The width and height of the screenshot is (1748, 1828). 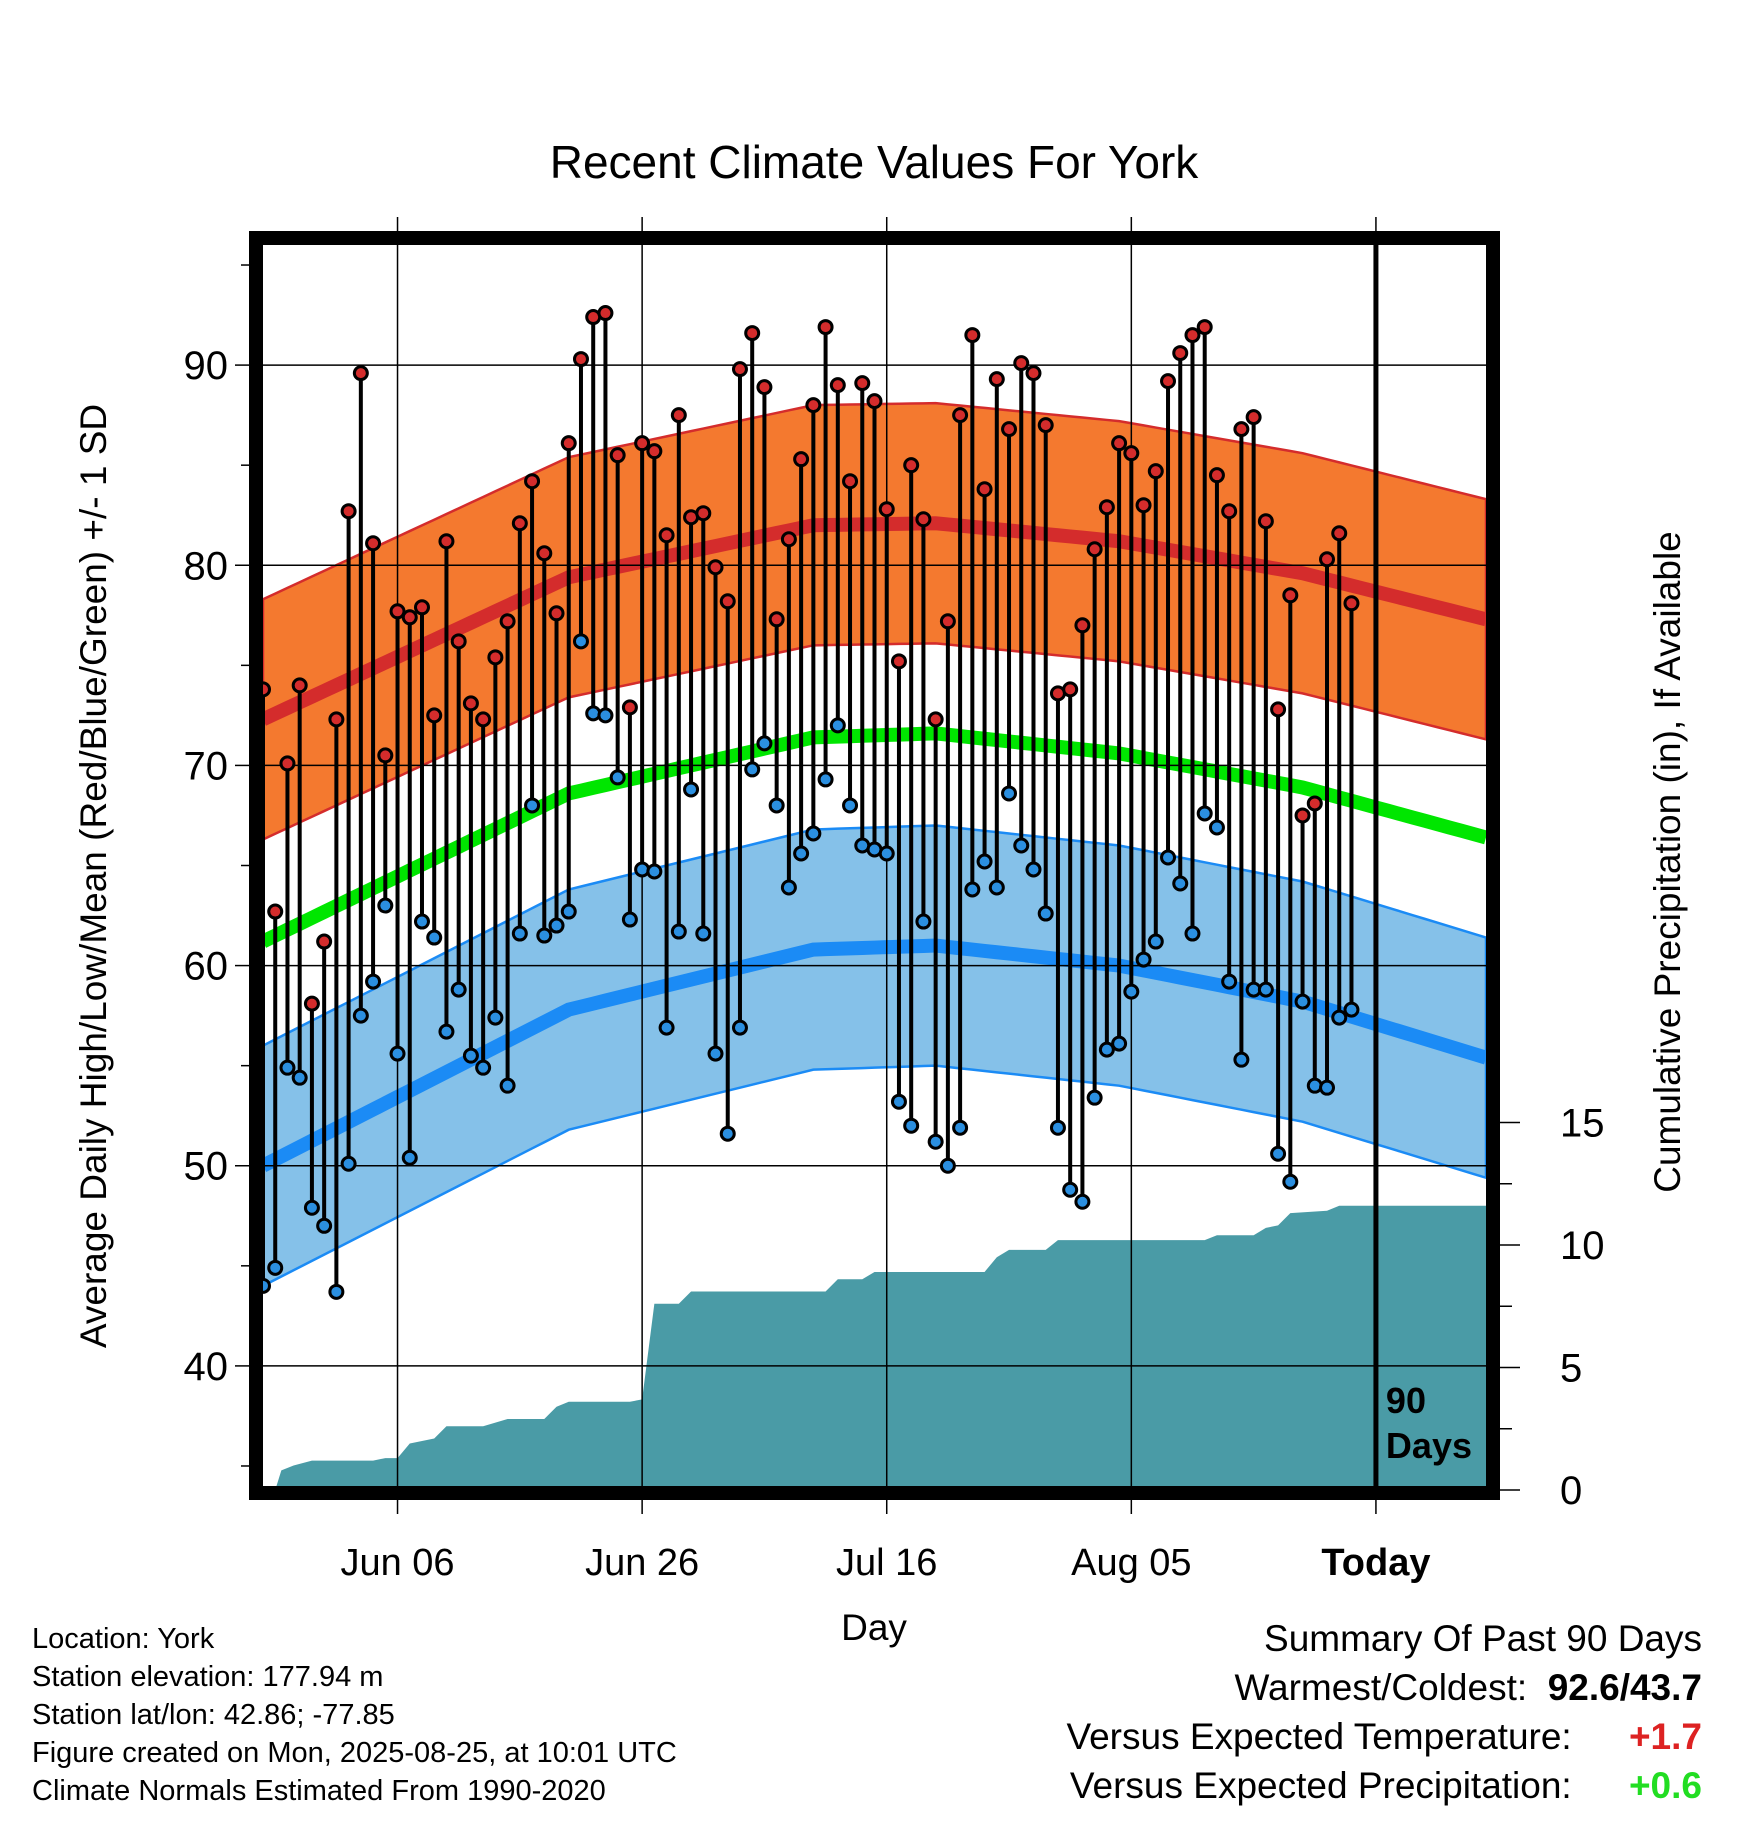 I want to click on y-tick-label: 50, so click(x=206, y=1167).